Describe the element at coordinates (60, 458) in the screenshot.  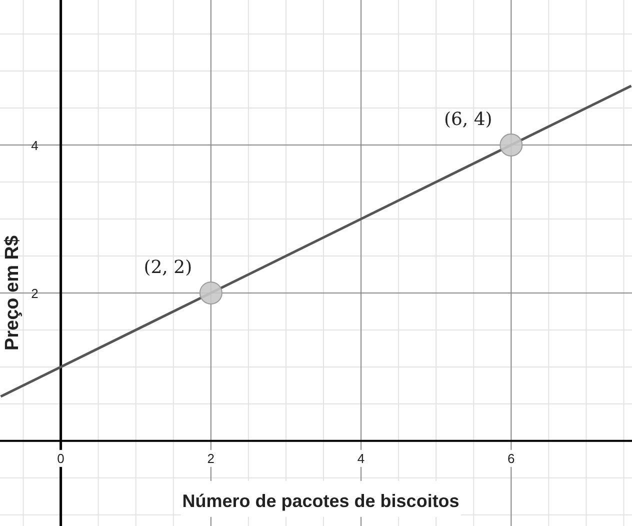
I see `x-tick-label: 0` at that location.